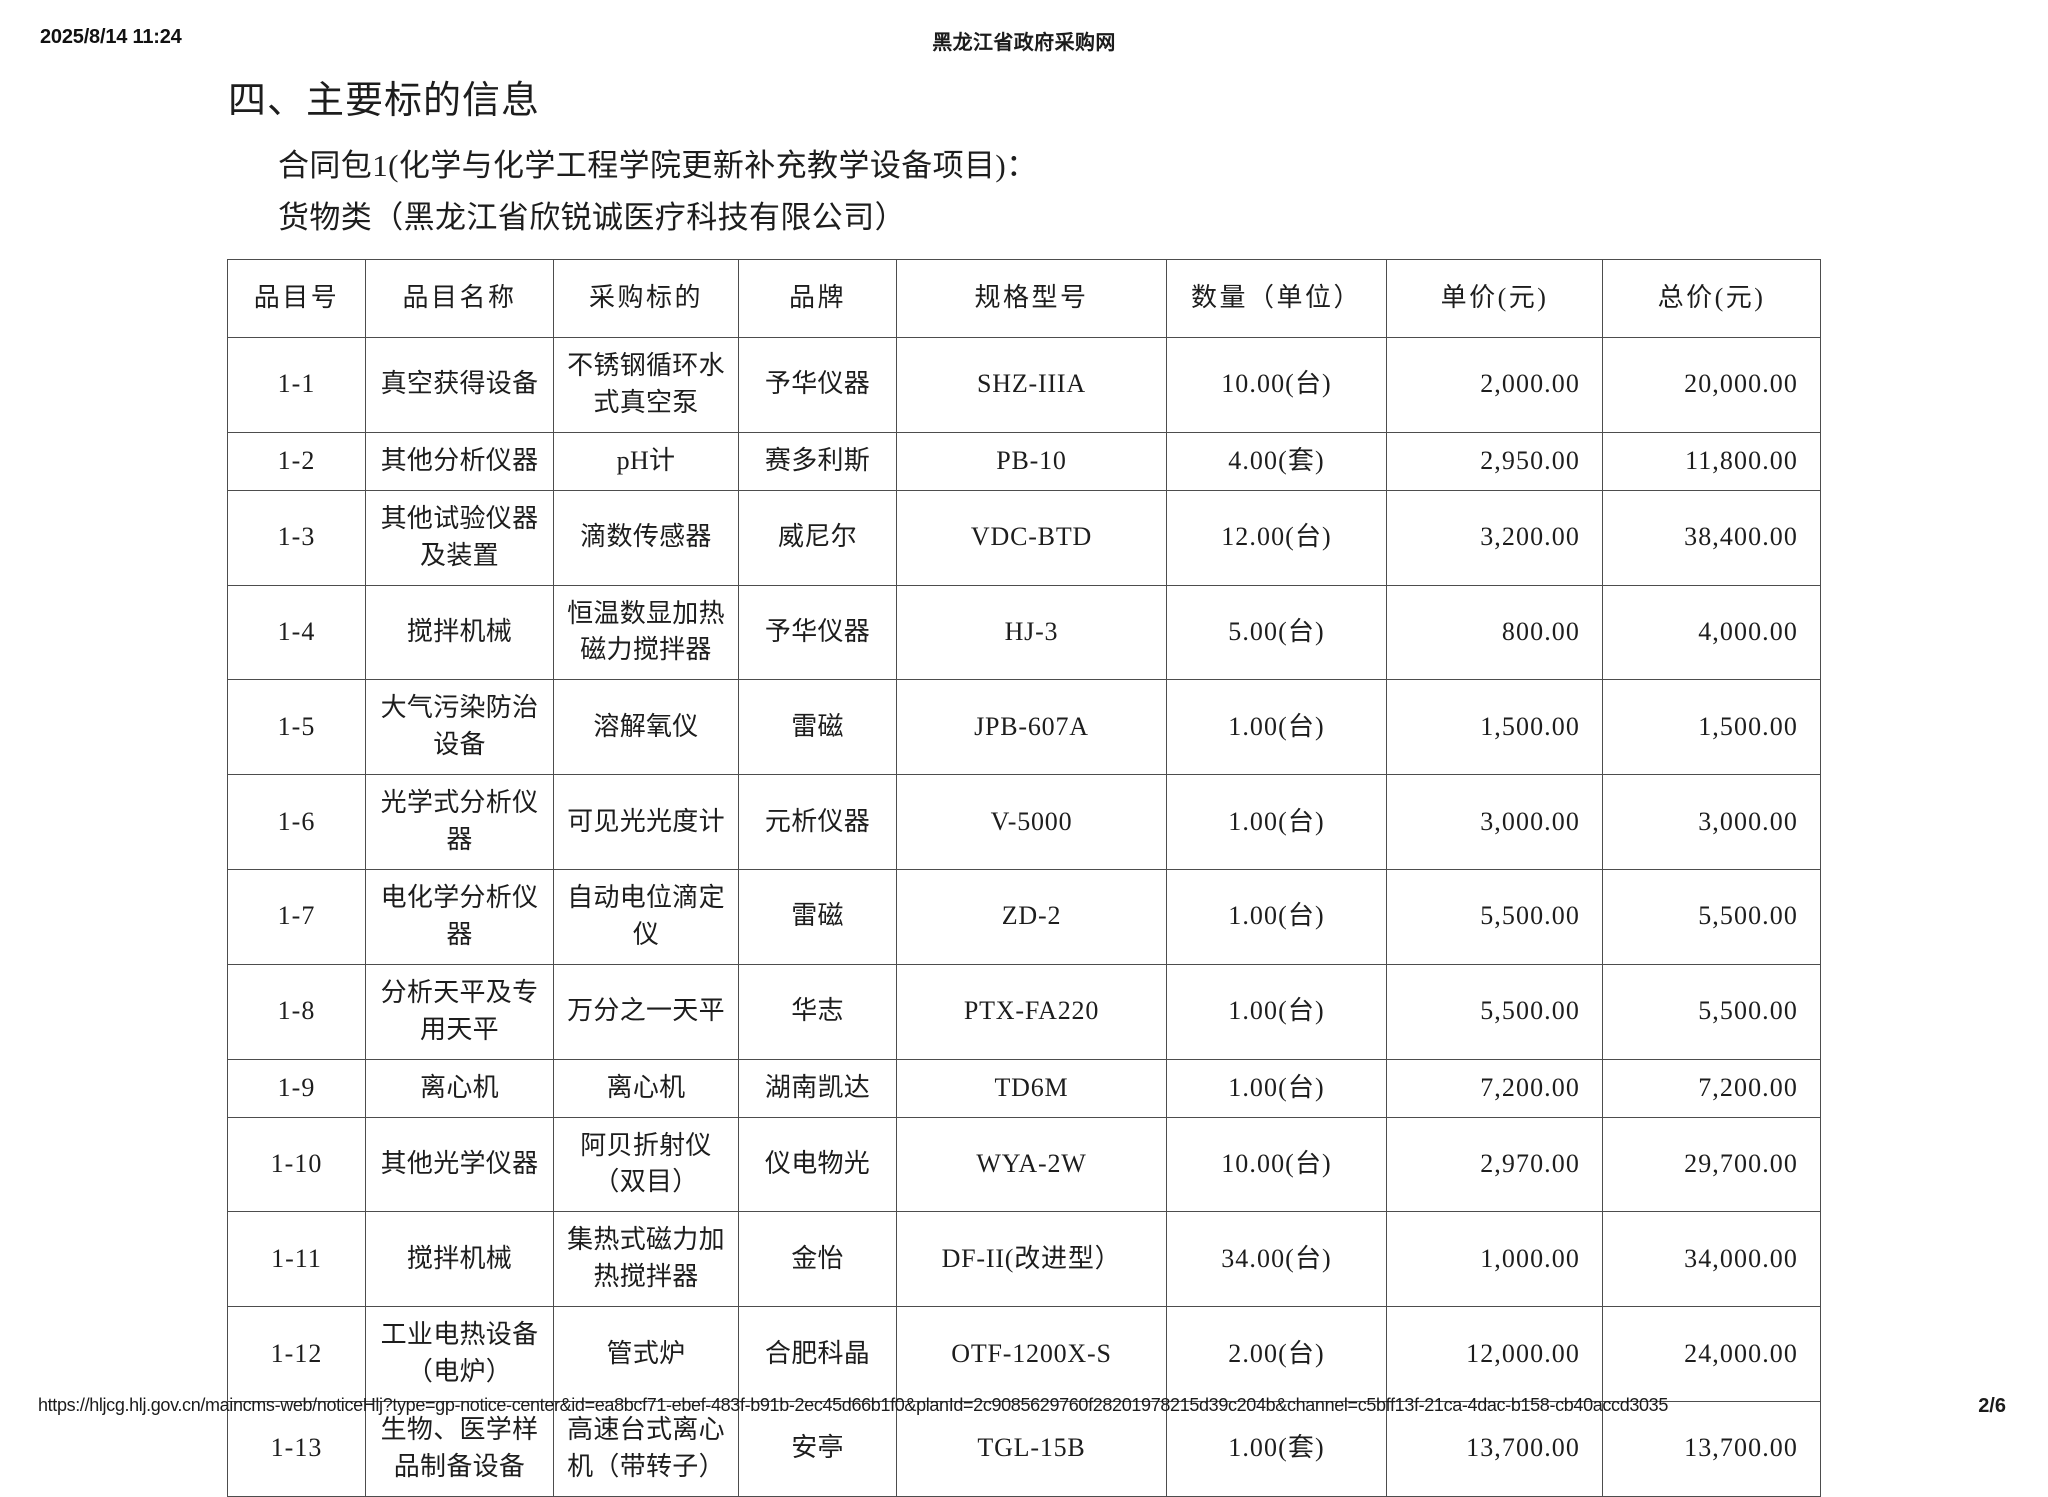 Image resolution: width=2048 pixels, height=1497 pixels. Describe the element at coordinates (646, 298) in the screenshot. I see `col-header-object: 采购标的` at that location.